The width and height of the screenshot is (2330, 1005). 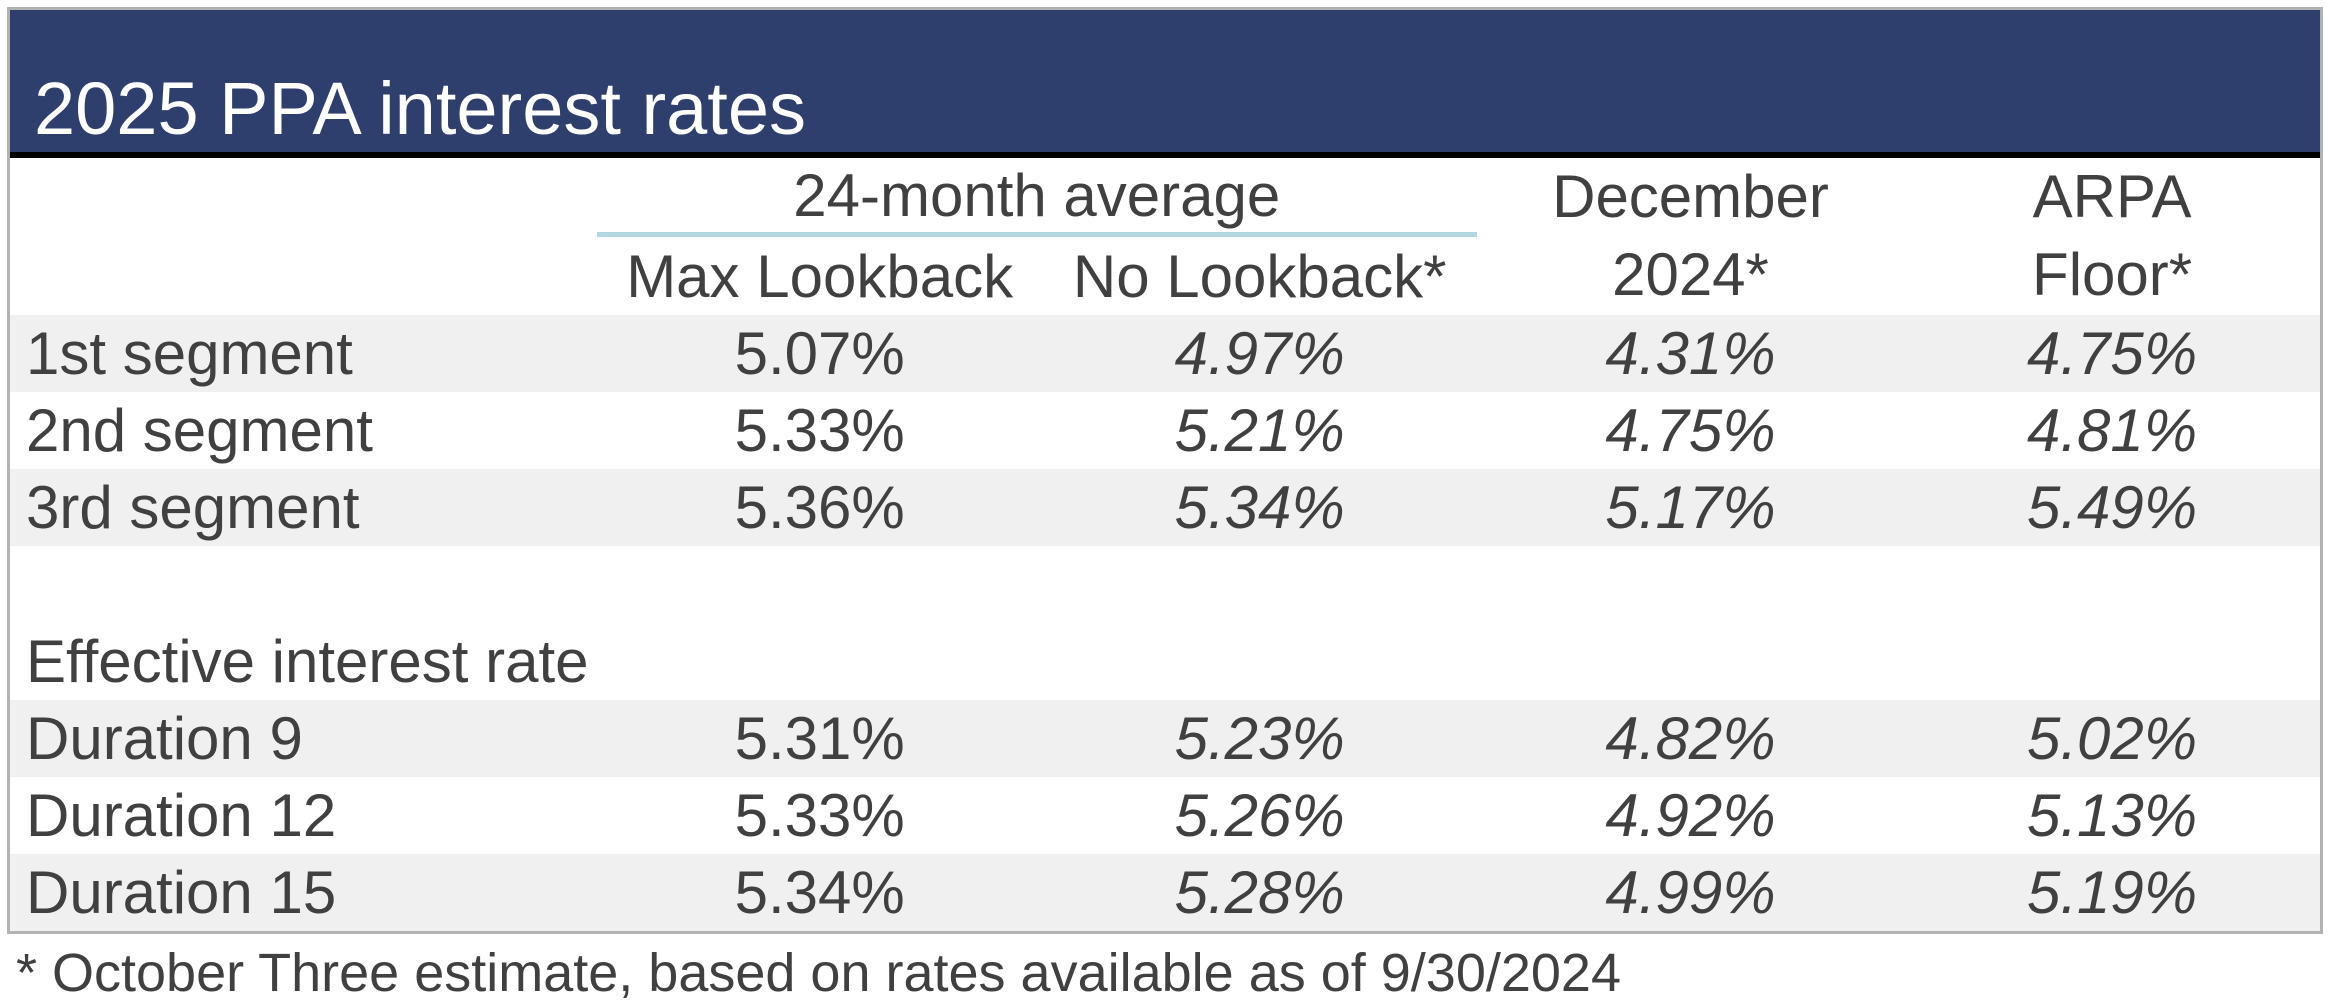 I want to click on row-value-arpa-floor: 5.49%, so click(x=2112, y=507).